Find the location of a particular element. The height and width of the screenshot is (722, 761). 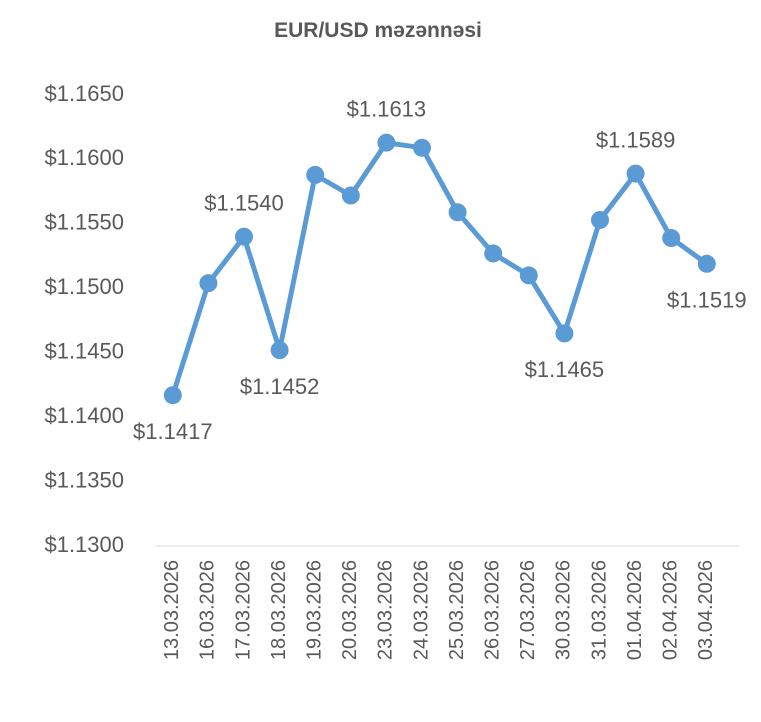

x-tick-label: 03.04.2026 is located at coordinates (706, 610).